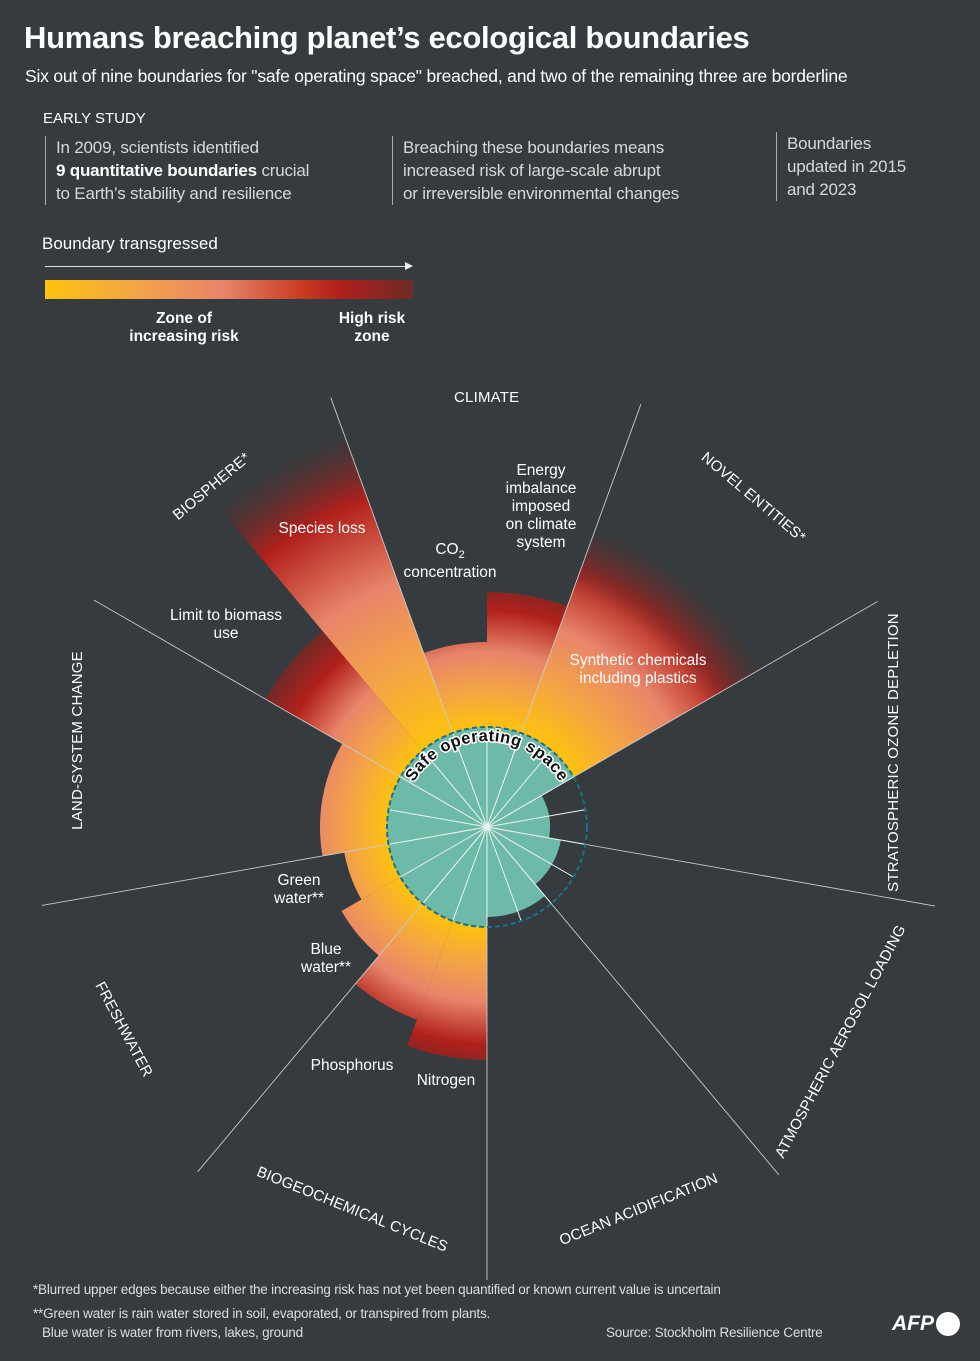 This screenshot has height=1361, width=980. Describe the element at coordinates (534, 147) in the screenshot. I see `intro-text: Breaching these boundaries means` at that location.